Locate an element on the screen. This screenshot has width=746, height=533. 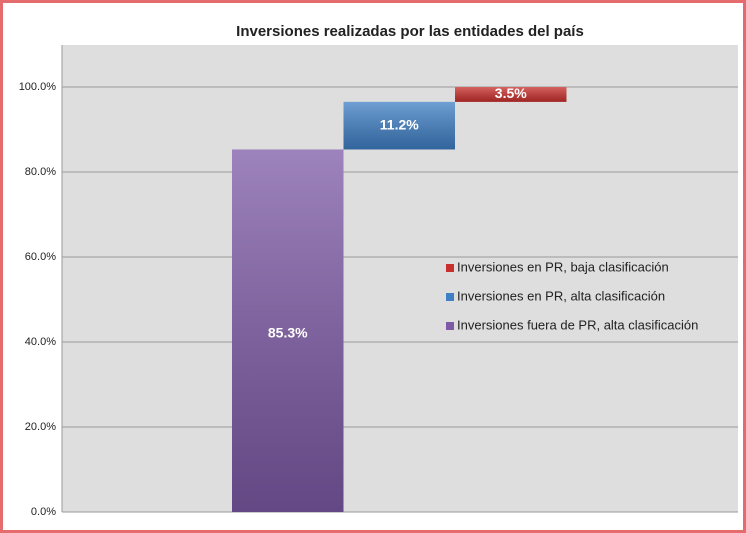
y-tick-label: 40.0% is located at coordinates (40, 342).